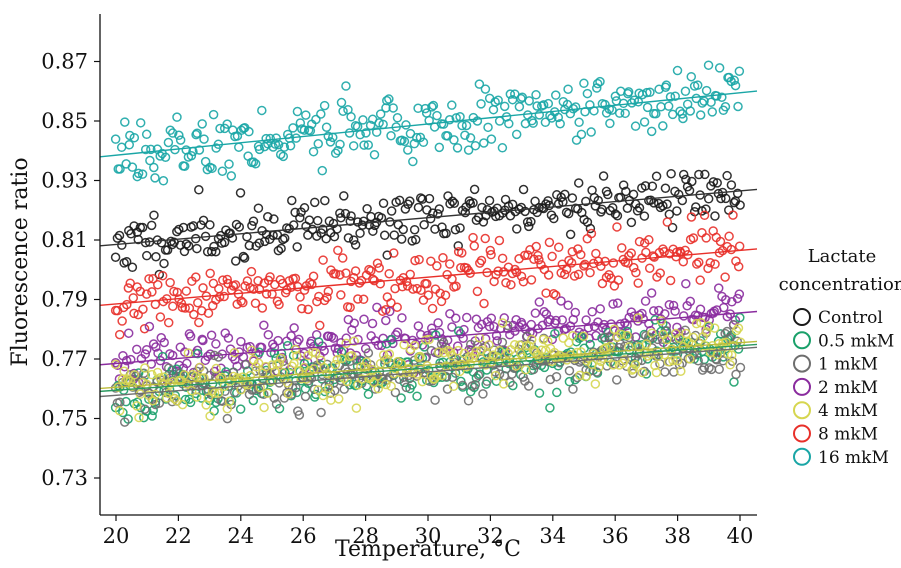 The height and width of the screenshot is (568, 901). What do you see at coordinates (615, 536) in the screenshot?
I see `x-tick-label: 36` at bounding box center [615, 536].